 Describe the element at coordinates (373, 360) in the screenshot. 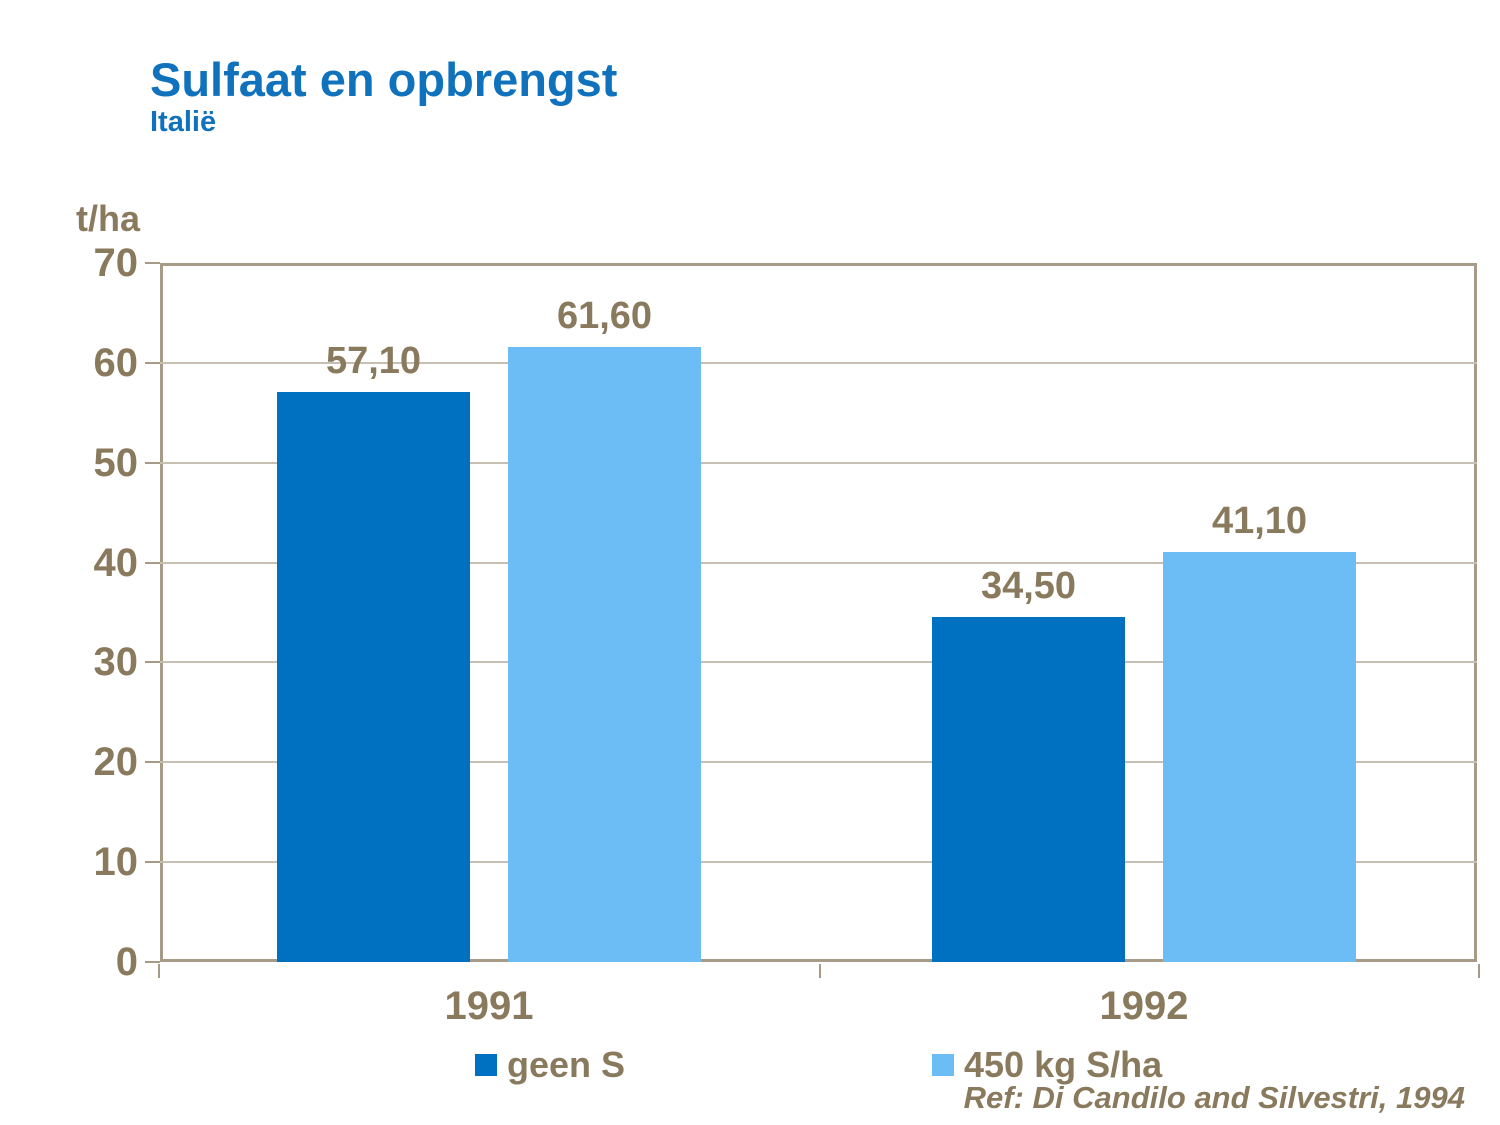

I see `bar-value-label-1991-geen-s: 57,10` at that location.